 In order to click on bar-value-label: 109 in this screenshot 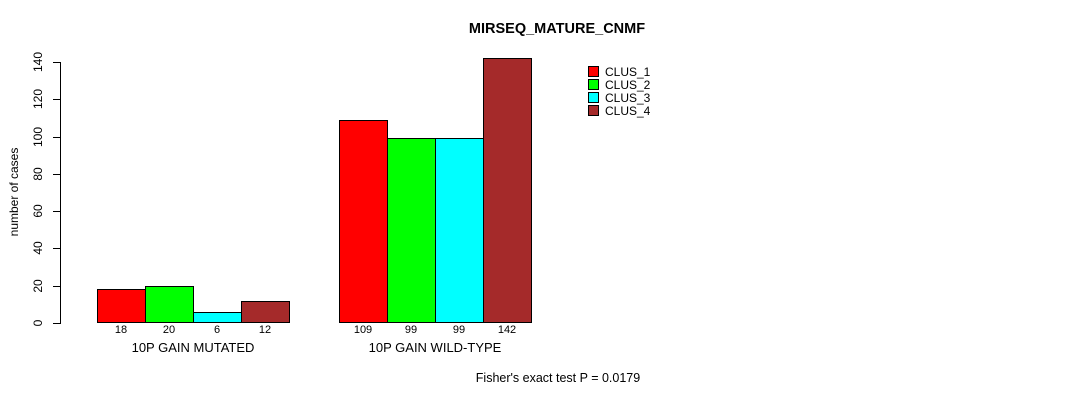, I will do `click(363, 330)`.